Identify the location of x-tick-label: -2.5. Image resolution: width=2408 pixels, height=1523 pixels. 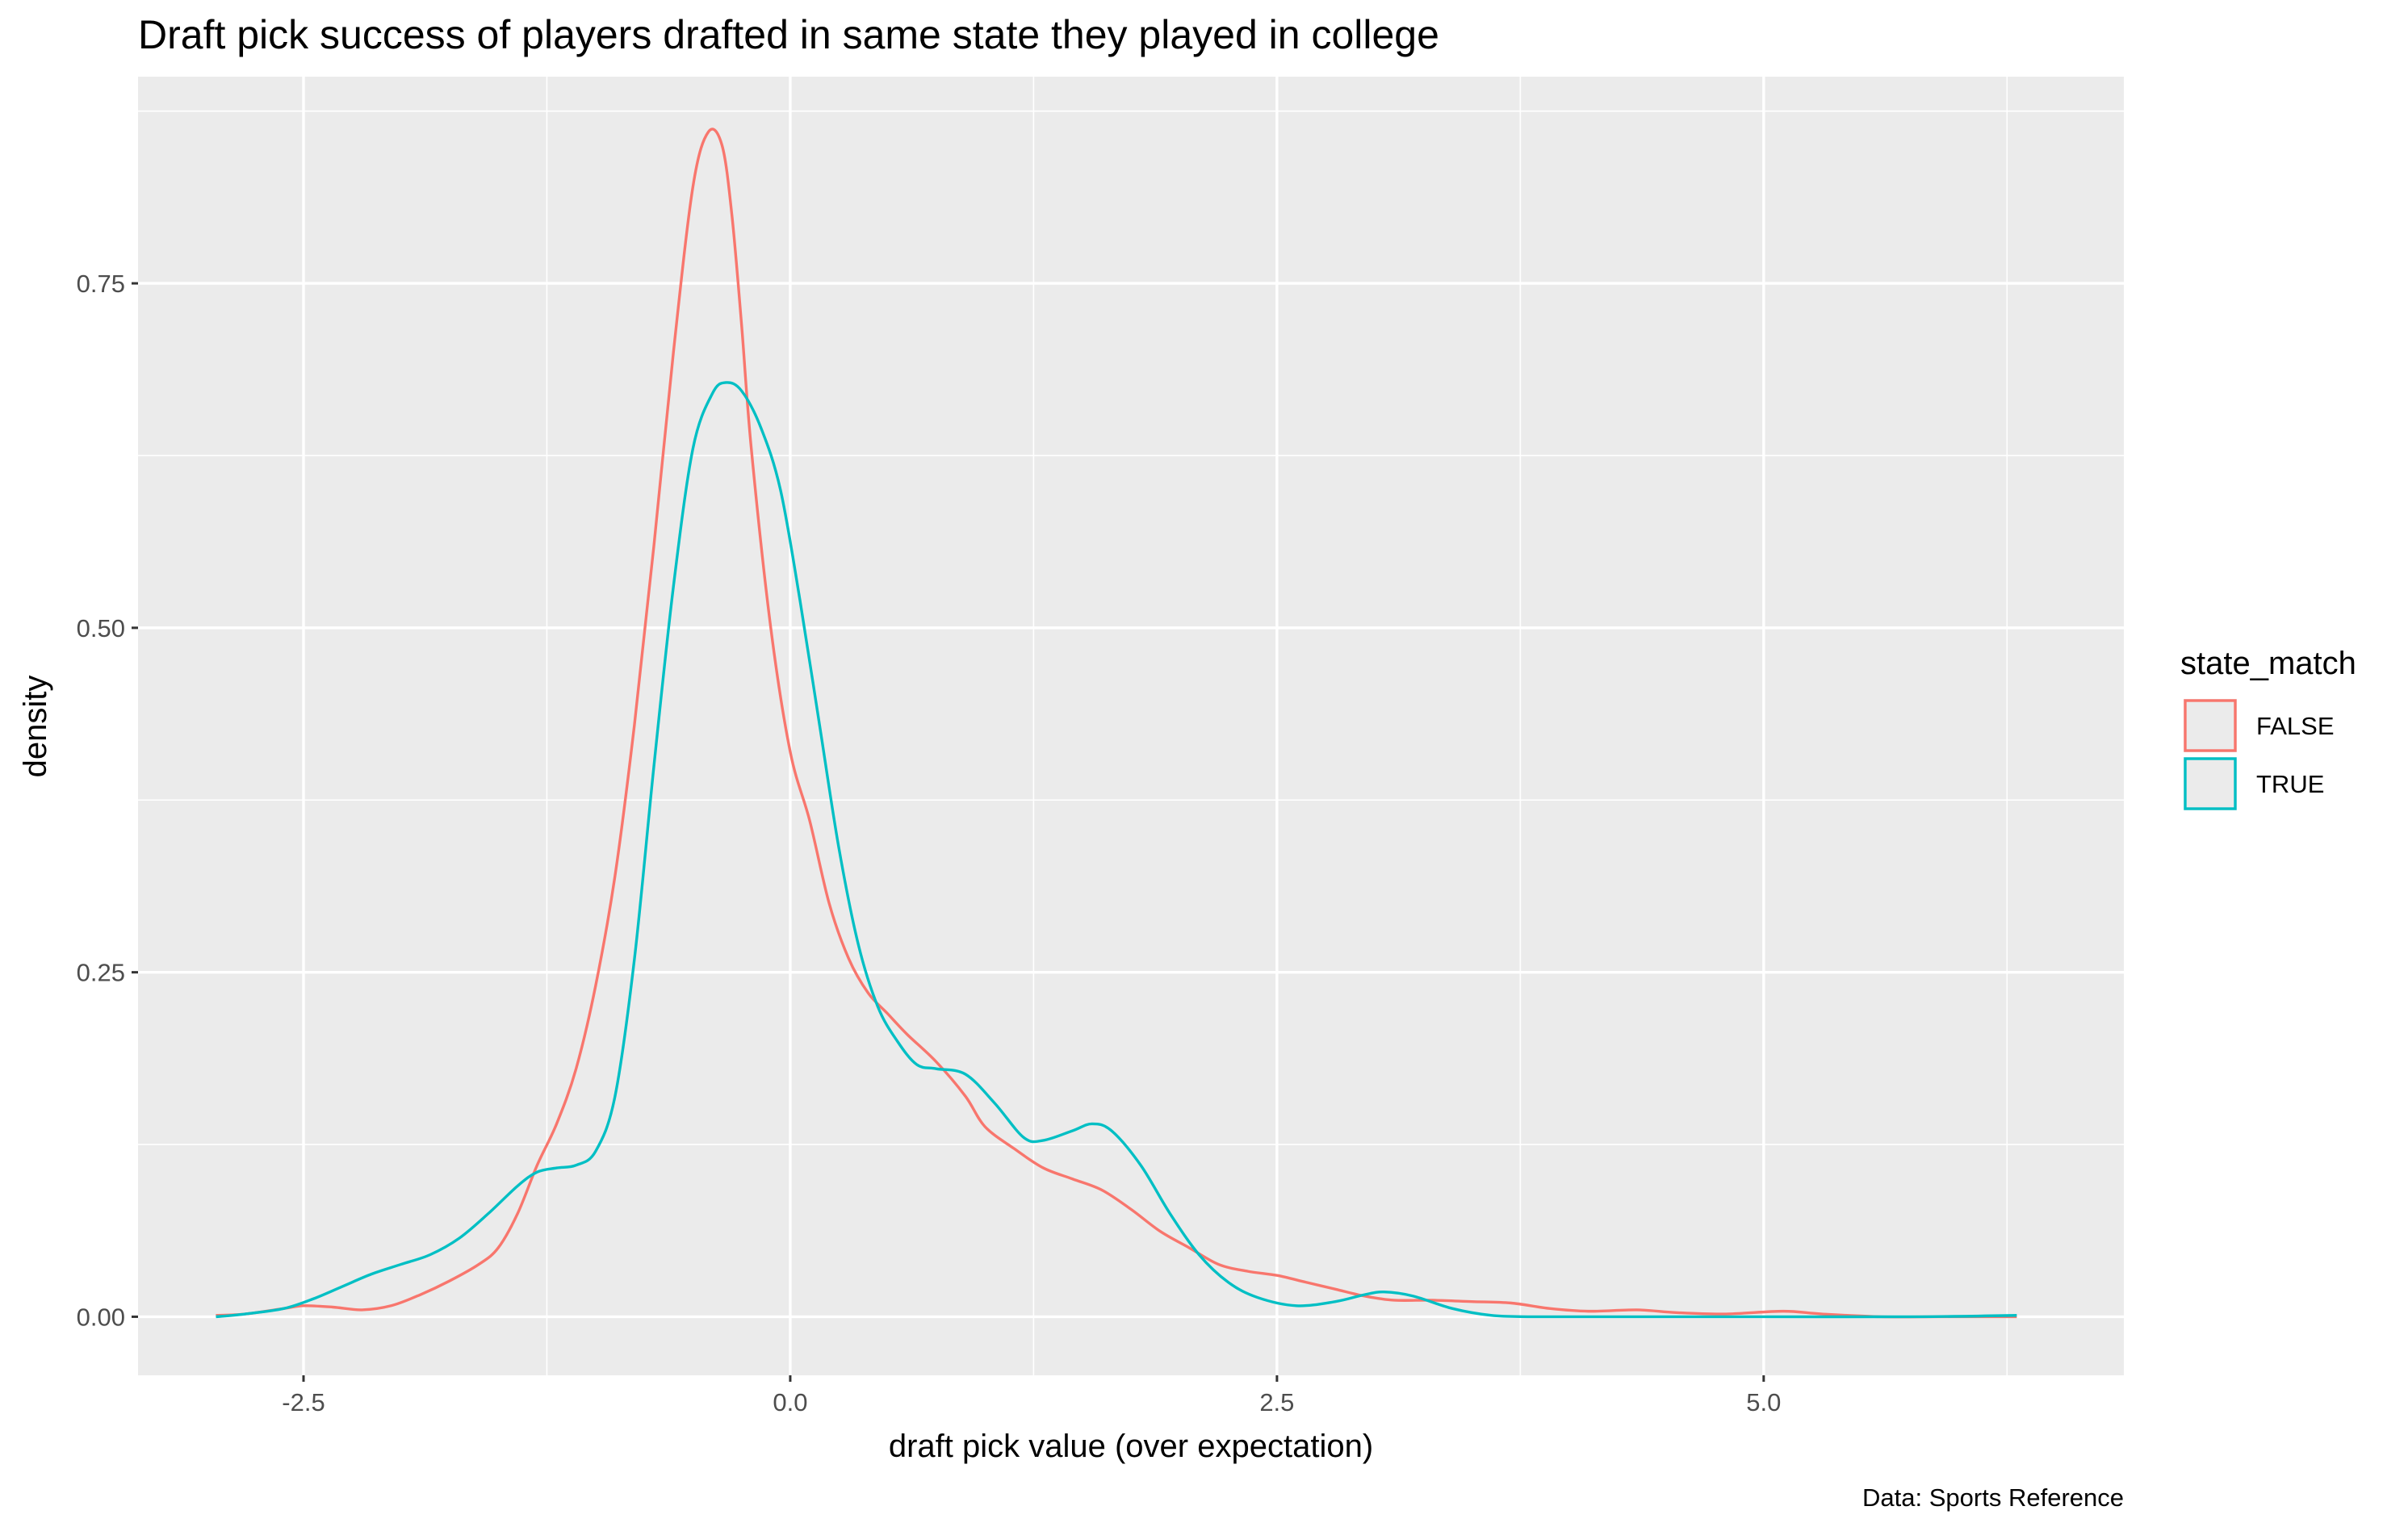
(303, 1402).